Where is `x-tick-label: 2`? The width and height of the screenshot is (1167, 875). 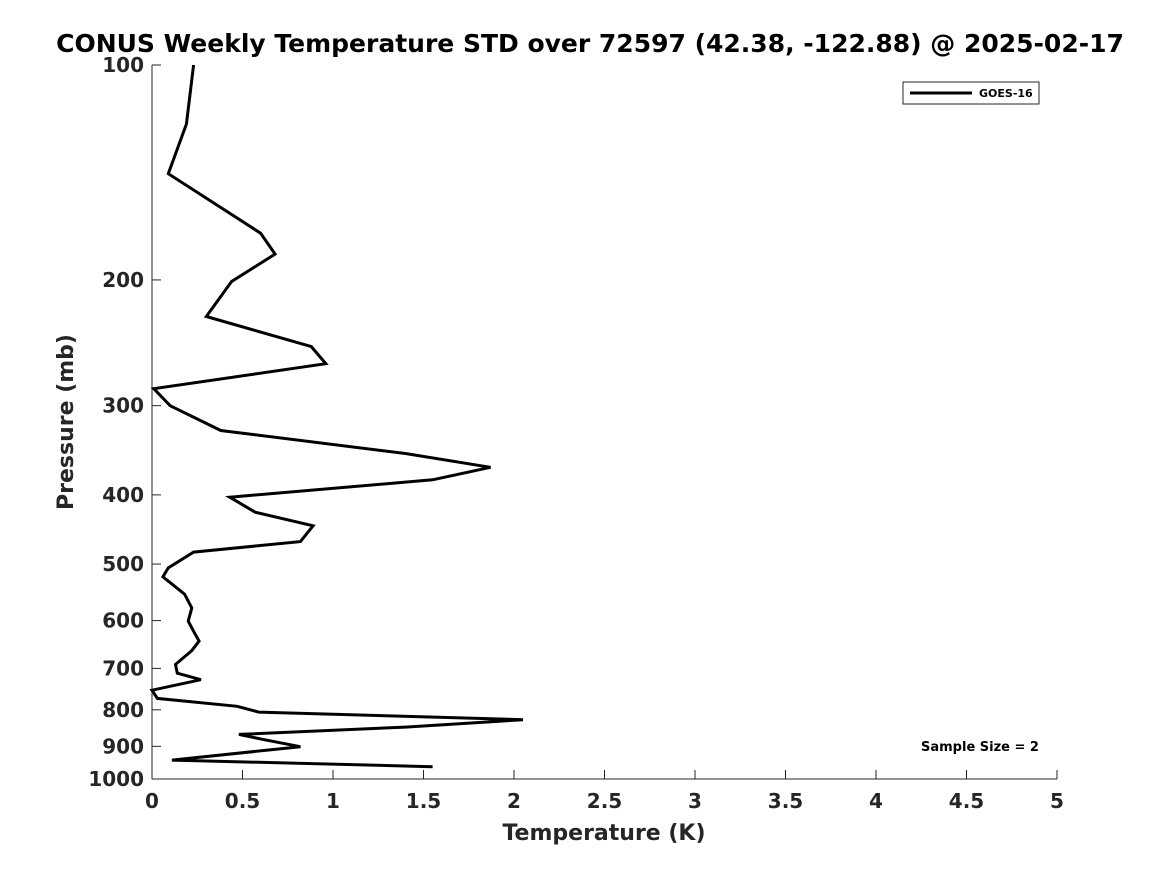 x-tick-label: 2 is located at coordinates (514, 801).